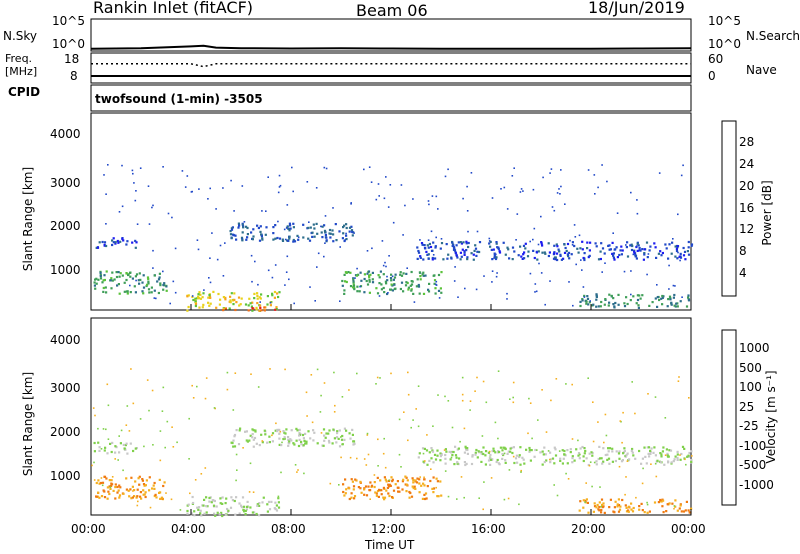  I want to click on colorbar-frame, so click(729, 417).